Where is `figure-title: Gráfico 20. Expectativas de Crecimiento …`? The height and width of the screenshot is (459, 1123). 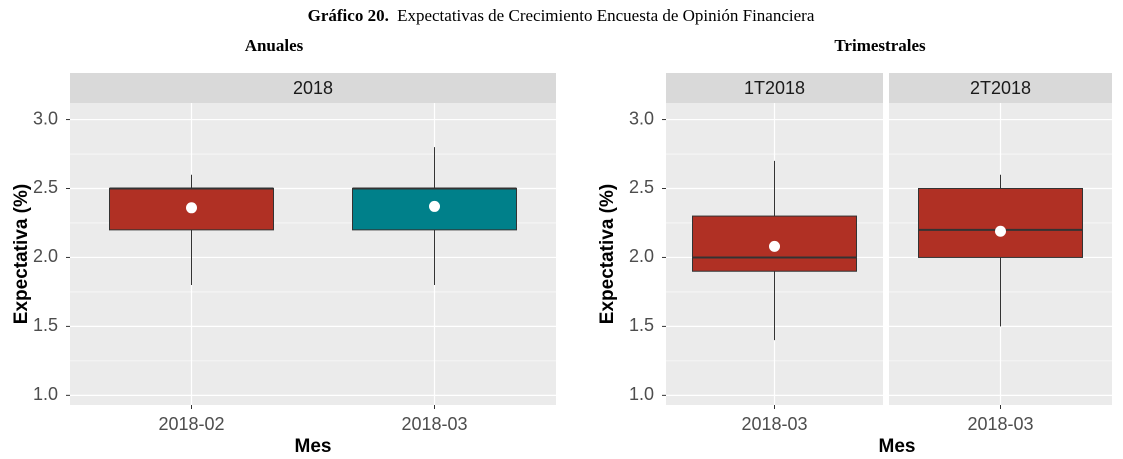 figure-title: Gráfico 20. Expectativas de Crecimiento … is located at coordinates (561, 15).